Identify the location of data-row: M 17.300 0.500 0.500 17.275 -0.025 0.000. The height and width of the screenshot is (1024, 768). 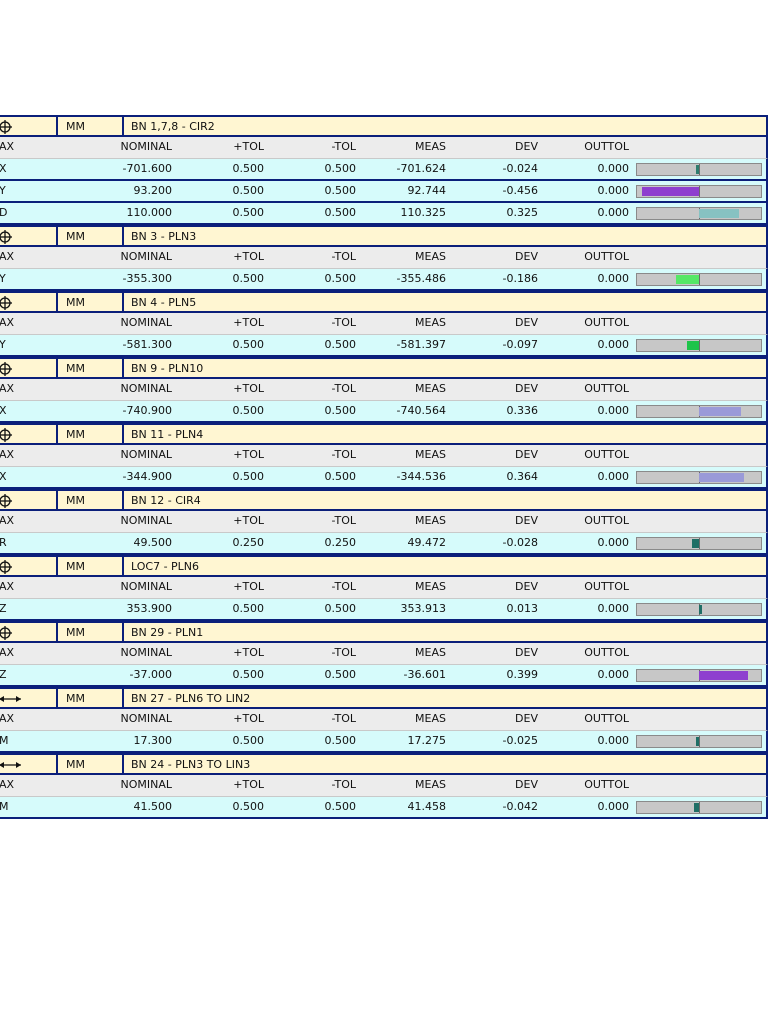
(384, 742).